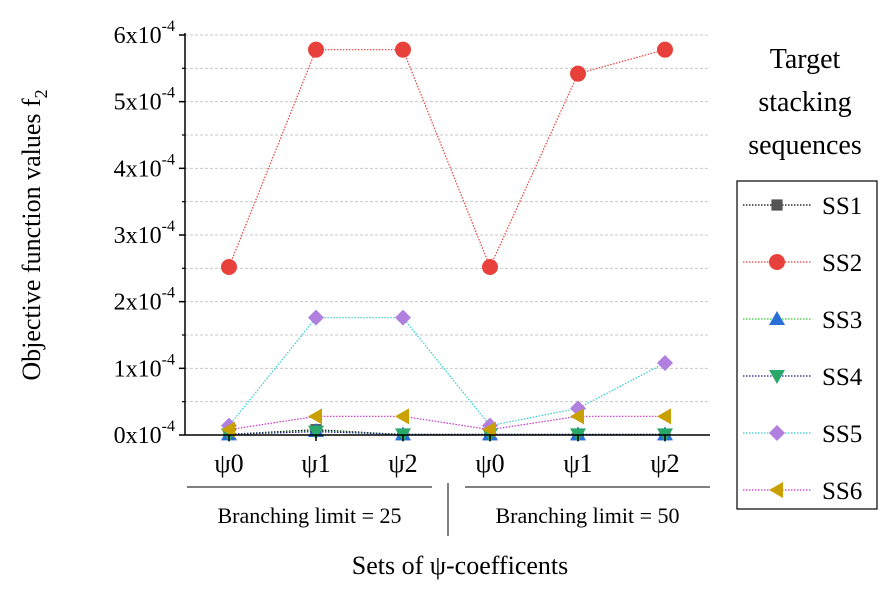  I want to click on y-tick-label: 2x10⁻⁴, so click(144, 300).